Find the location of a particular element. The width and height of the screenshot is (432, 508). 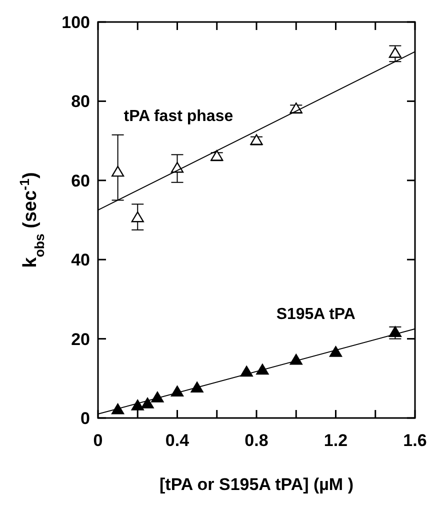

x-tick-label: 0.8 is located at coordinates (256, 440).